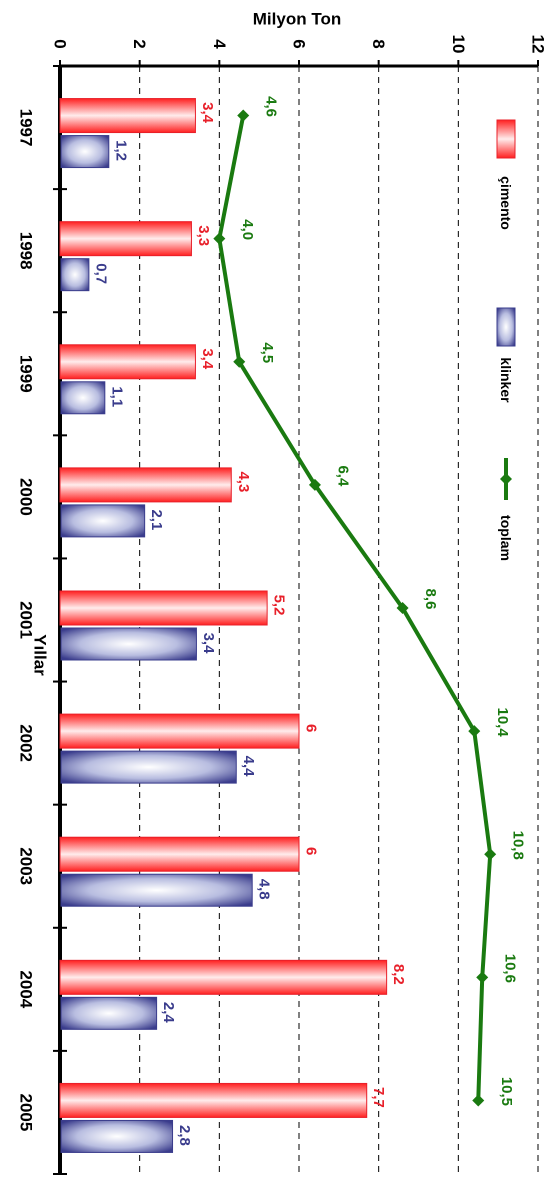  Describe the element at coordinates (26, 620) in the screenshot. I see `category-label: 2001` at that location.